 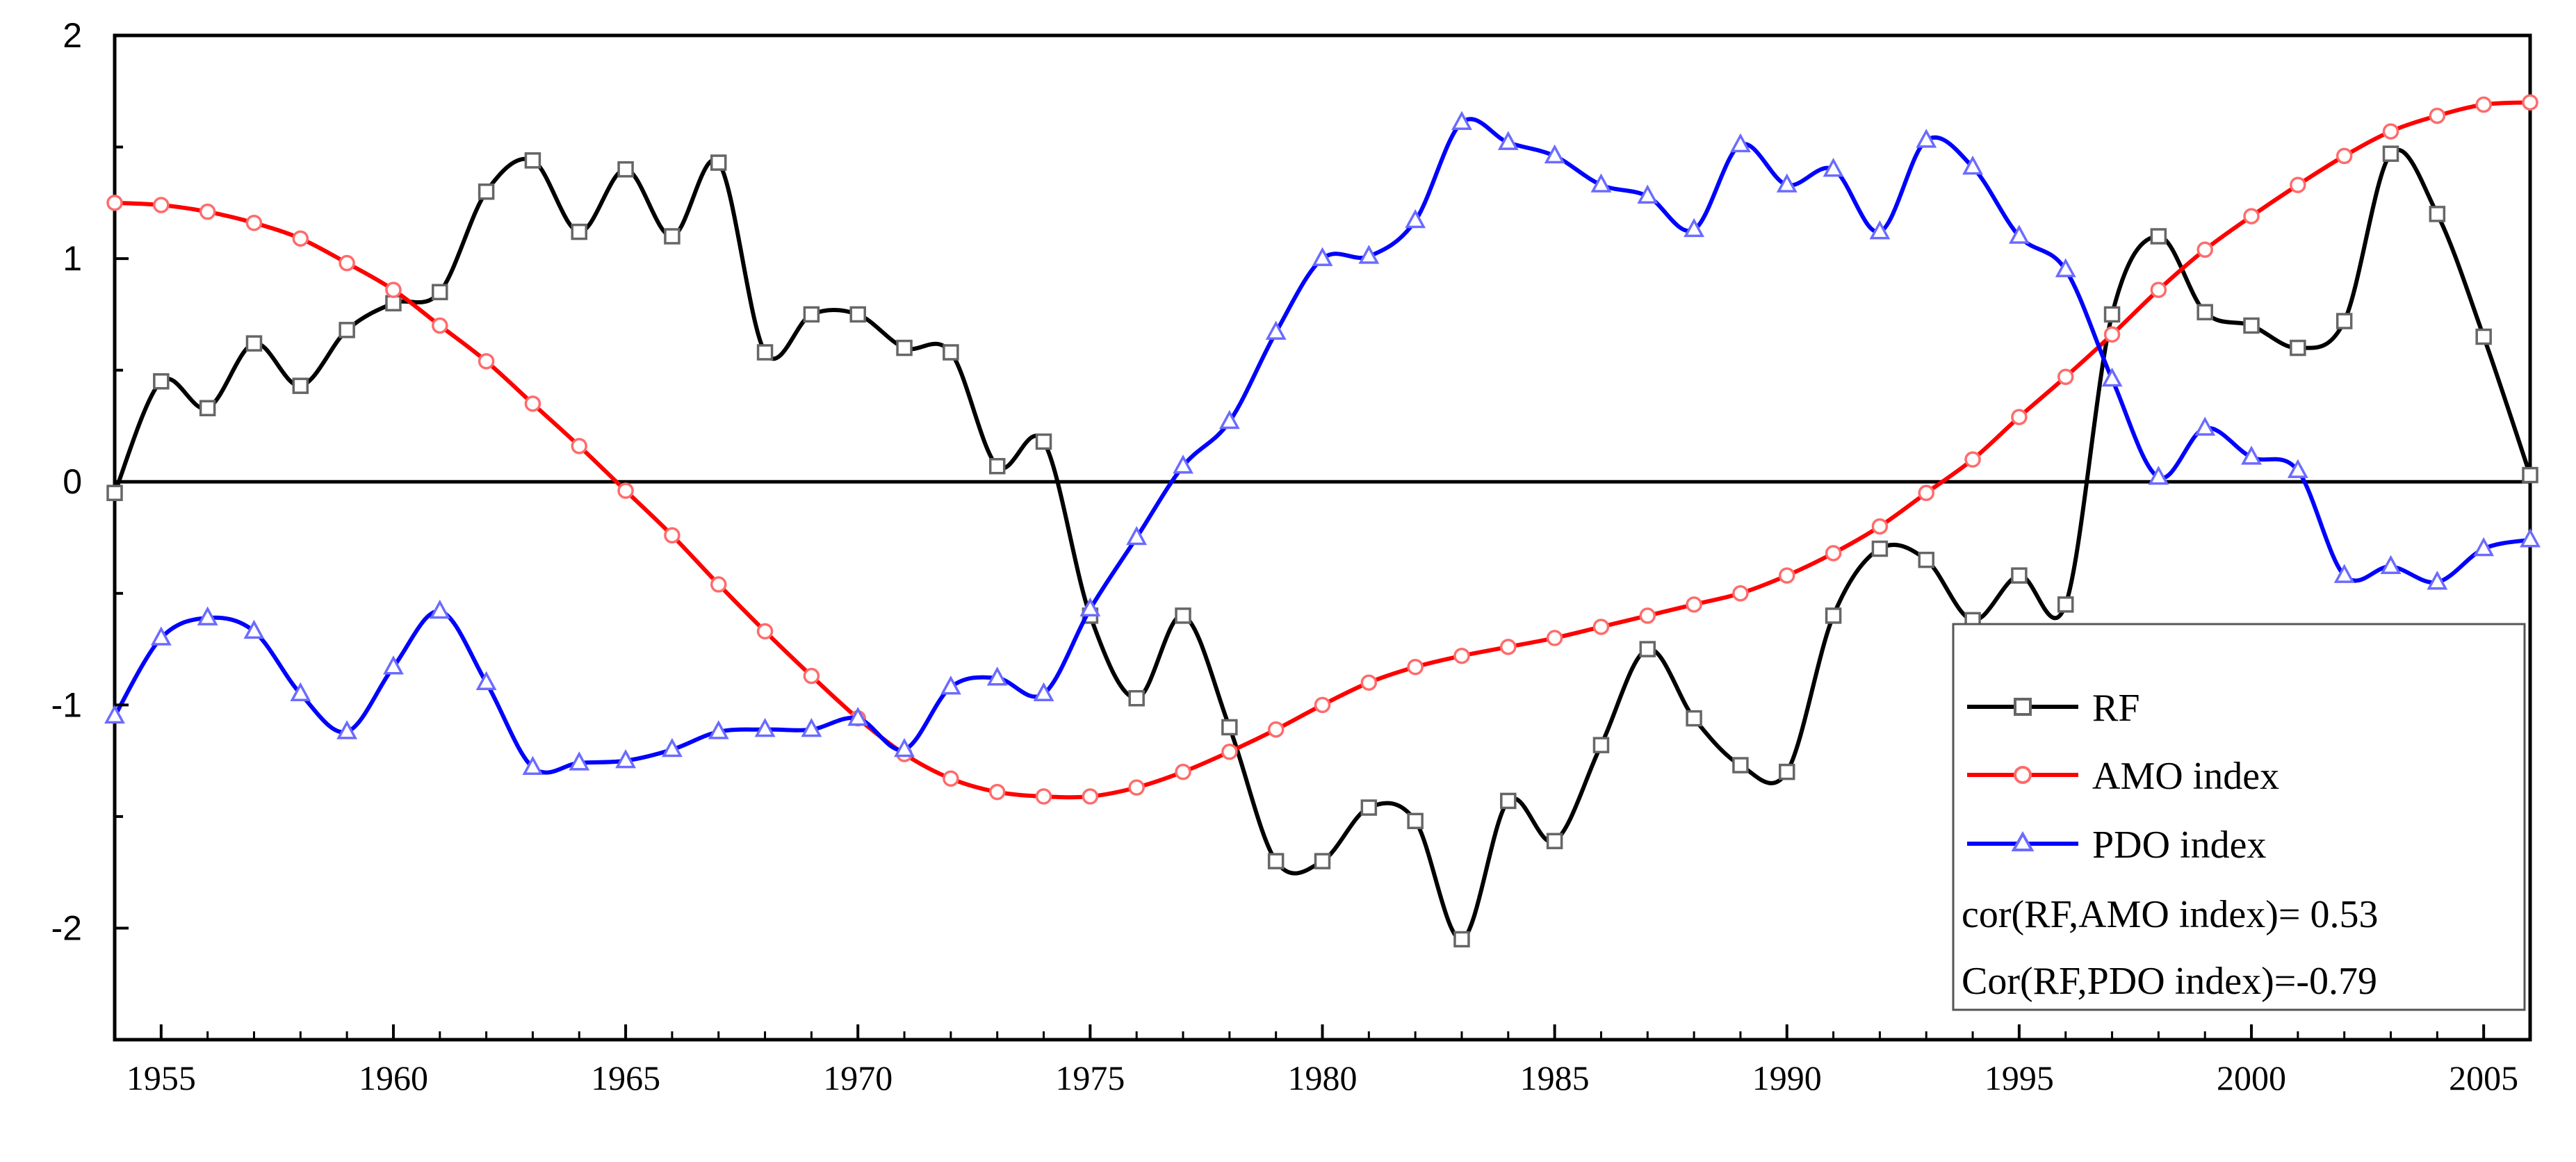 What do you see at coordinates (1090, 1077) in the screenshot?
I see `x-tick-label: 1975` at bounding box center [1090, 1077].